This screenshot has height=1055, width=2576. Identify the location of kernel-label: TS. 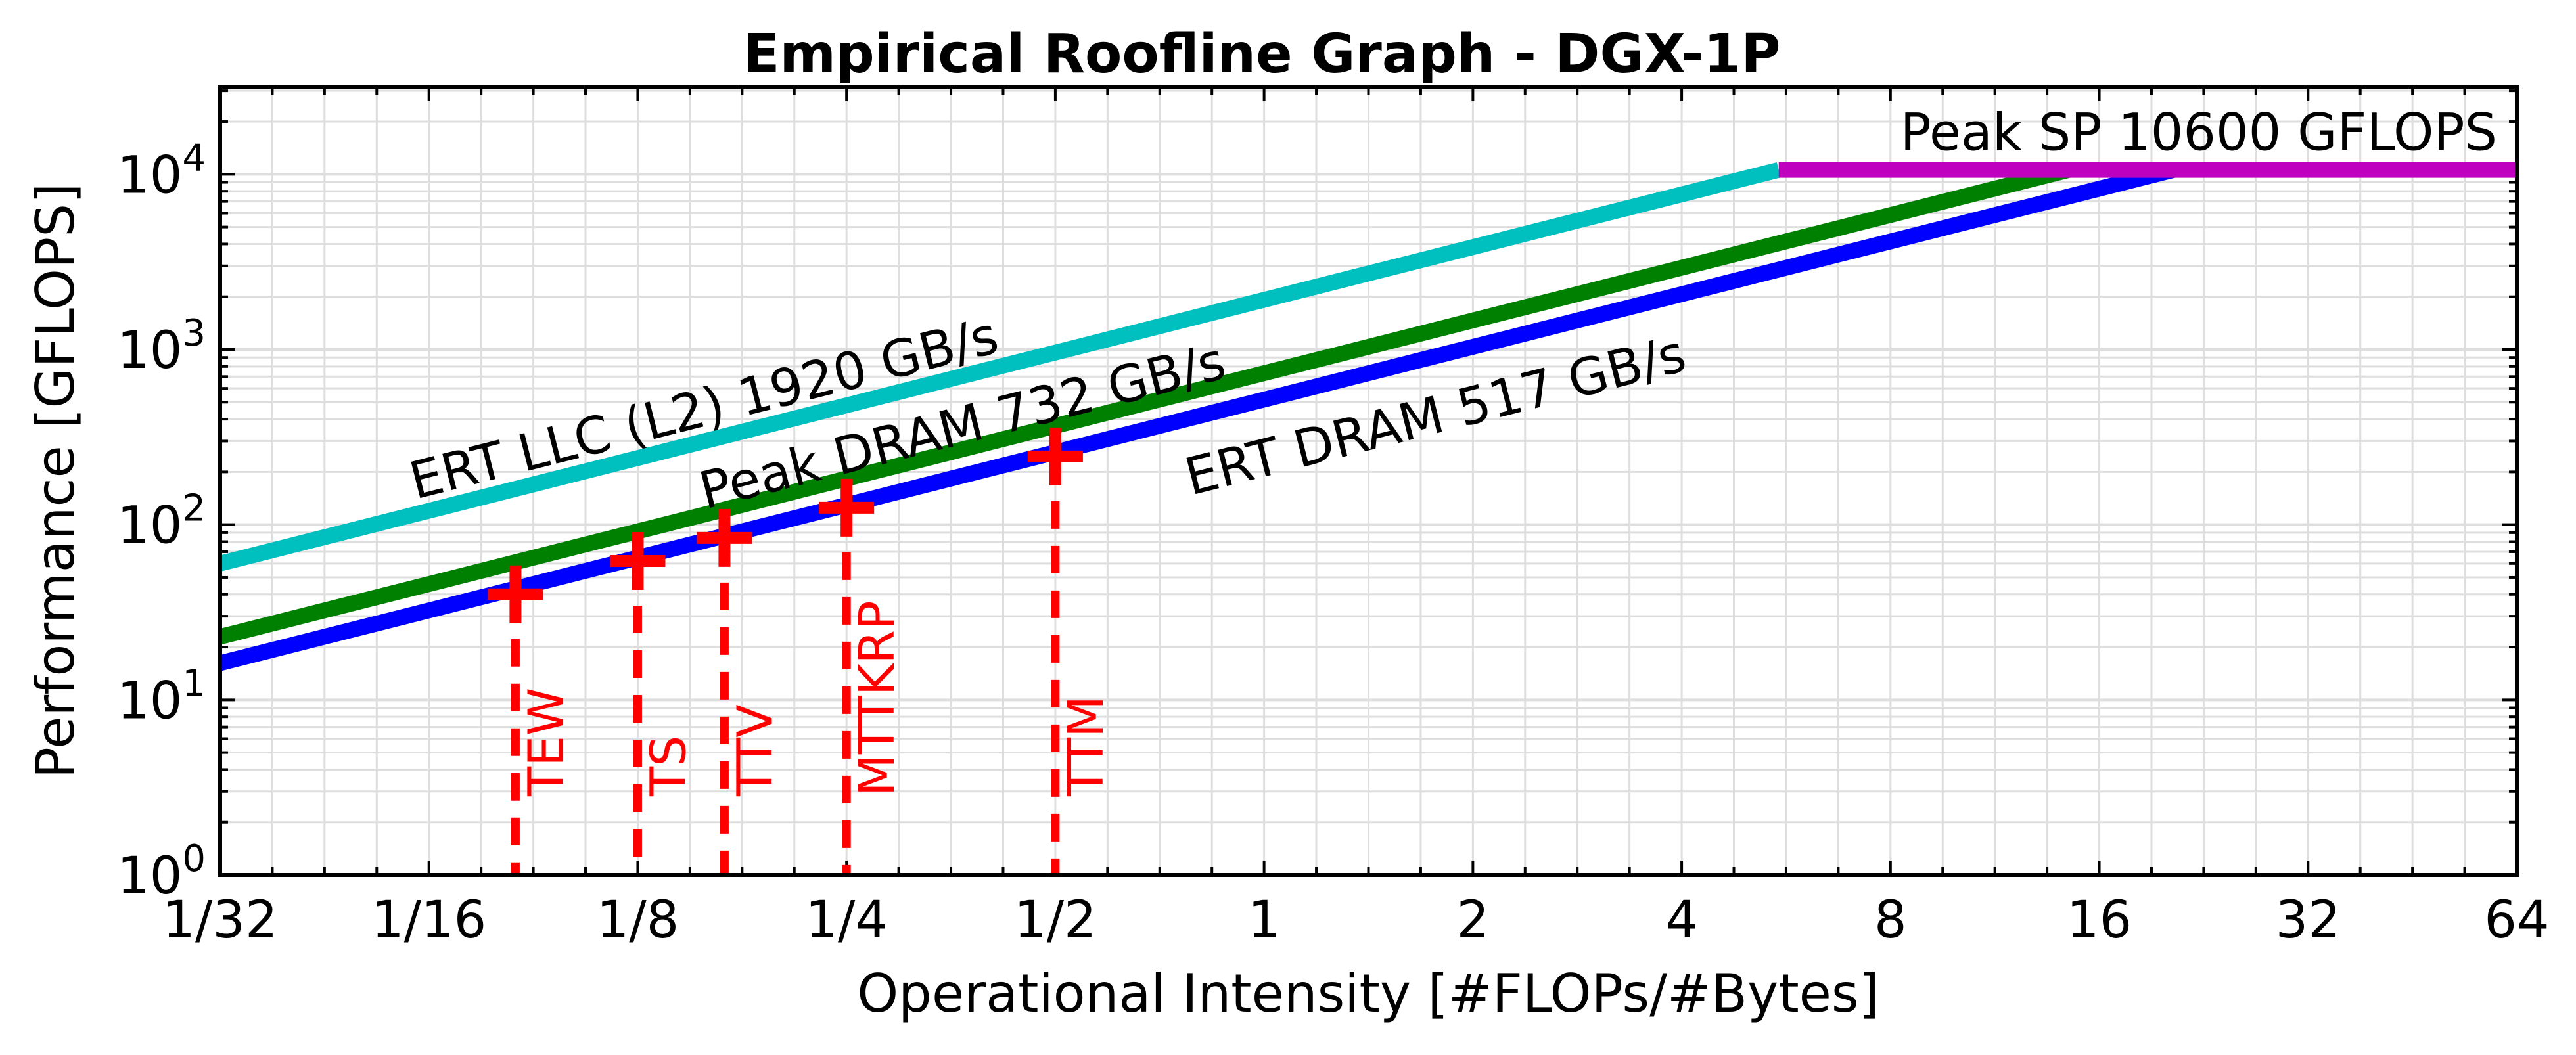
(668, 766).